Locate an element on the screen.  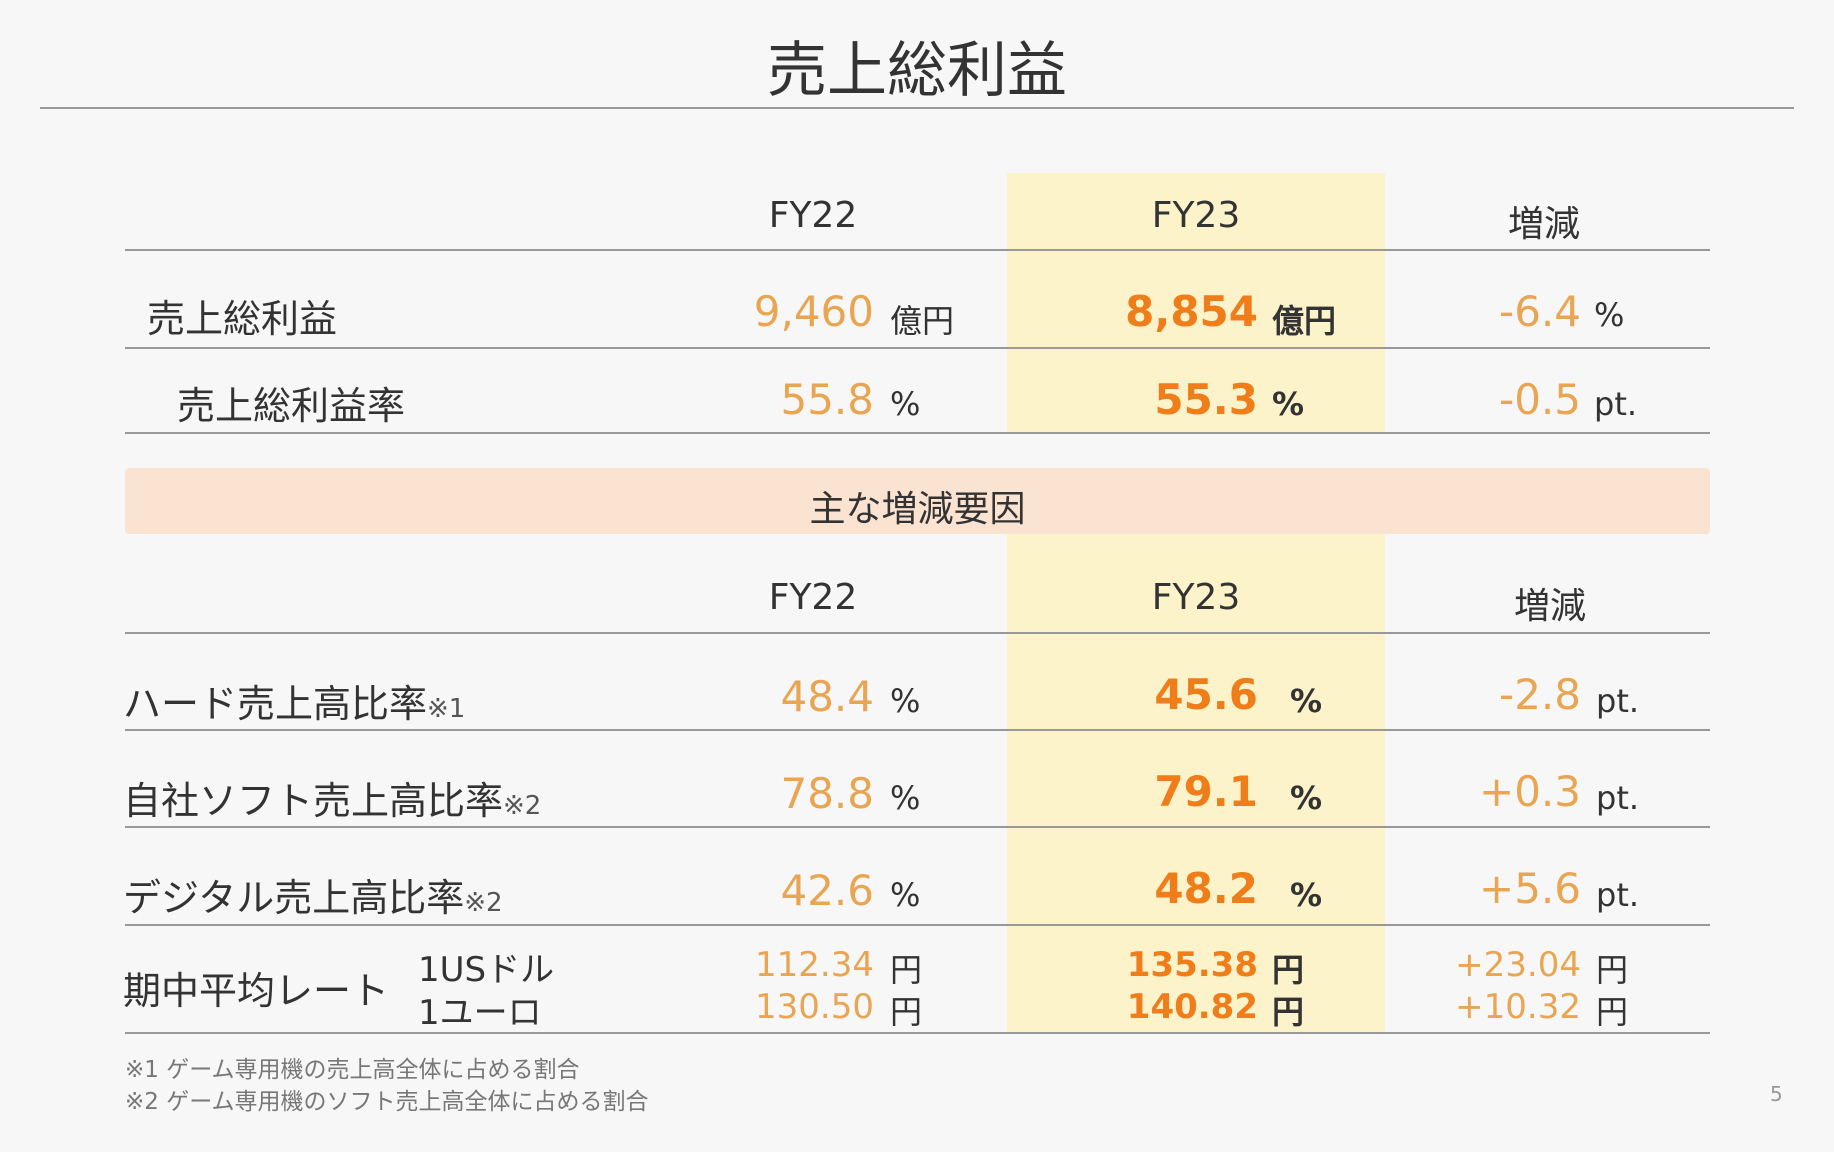
change-value: -2.8 is located at coordinates (1540, 694).